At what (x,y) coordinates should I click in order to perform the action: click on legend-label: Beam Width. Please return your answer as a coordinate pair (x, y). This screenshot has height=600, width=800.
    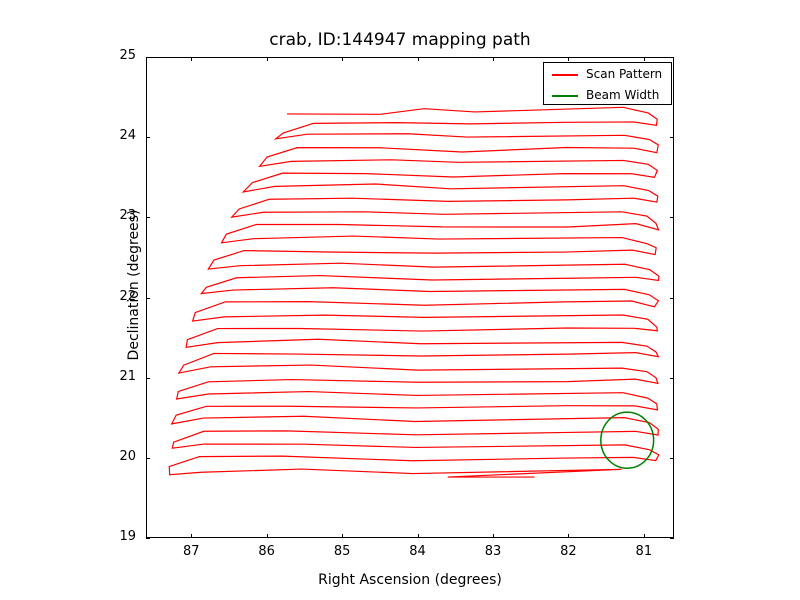
    Looking at the image, I should click on (623, 95).